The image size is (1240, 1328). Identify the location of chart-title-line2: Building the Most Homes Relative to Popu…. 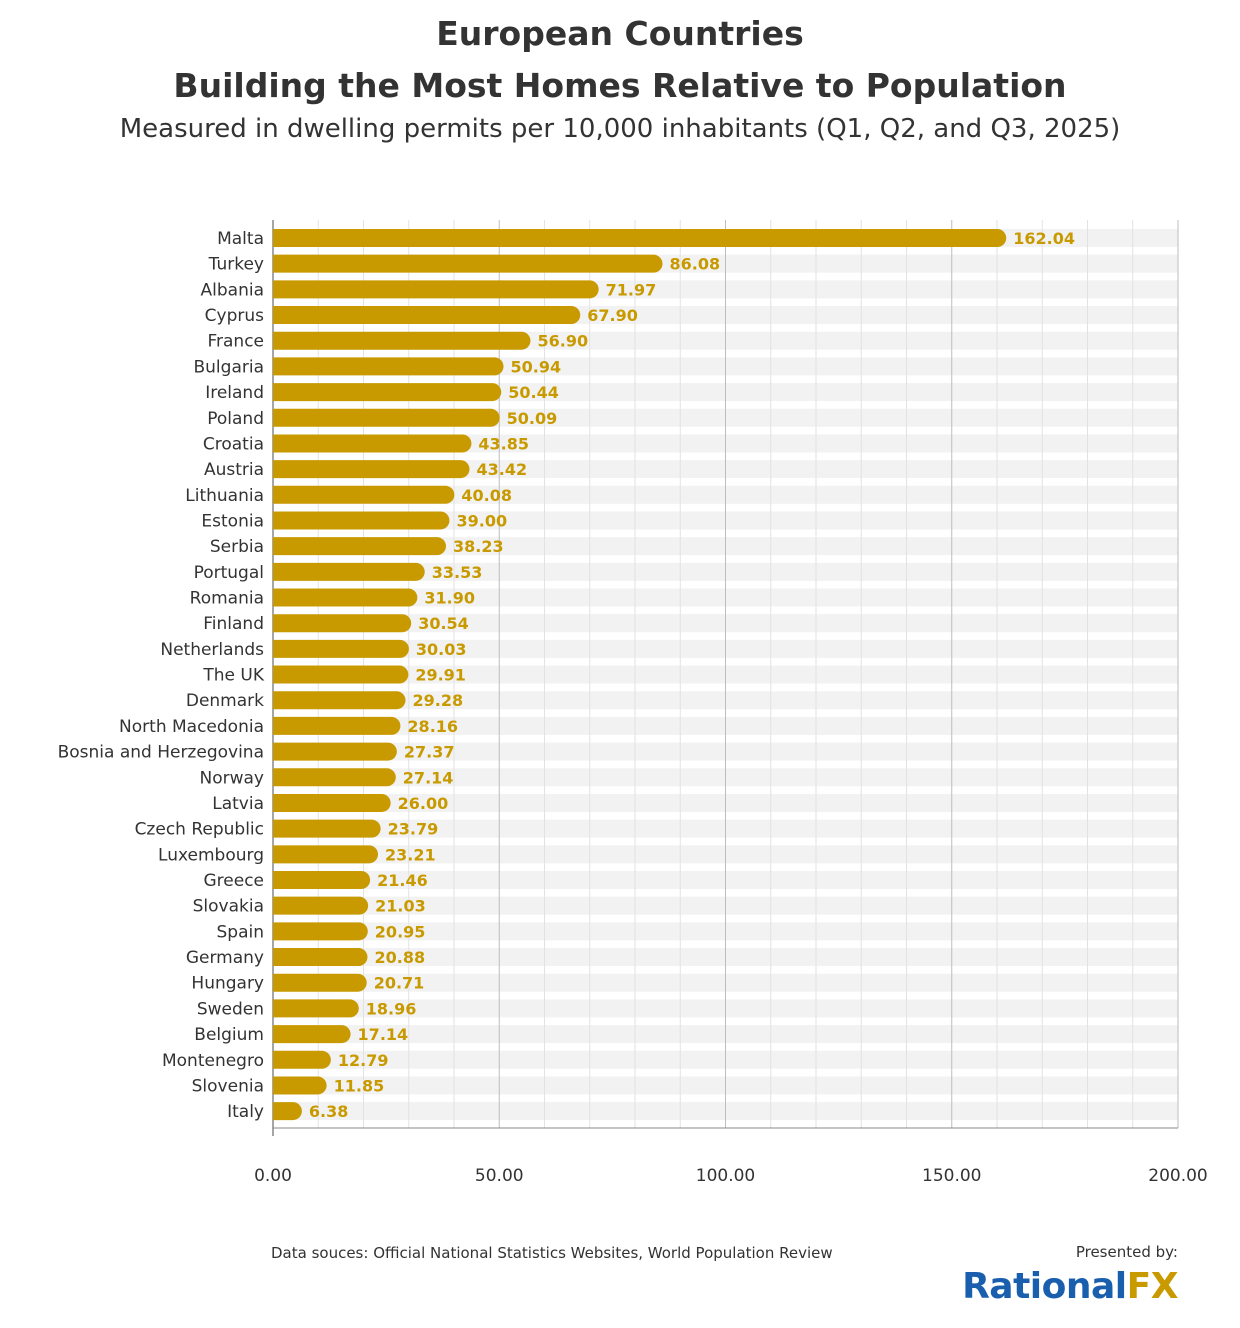
(620, 85).